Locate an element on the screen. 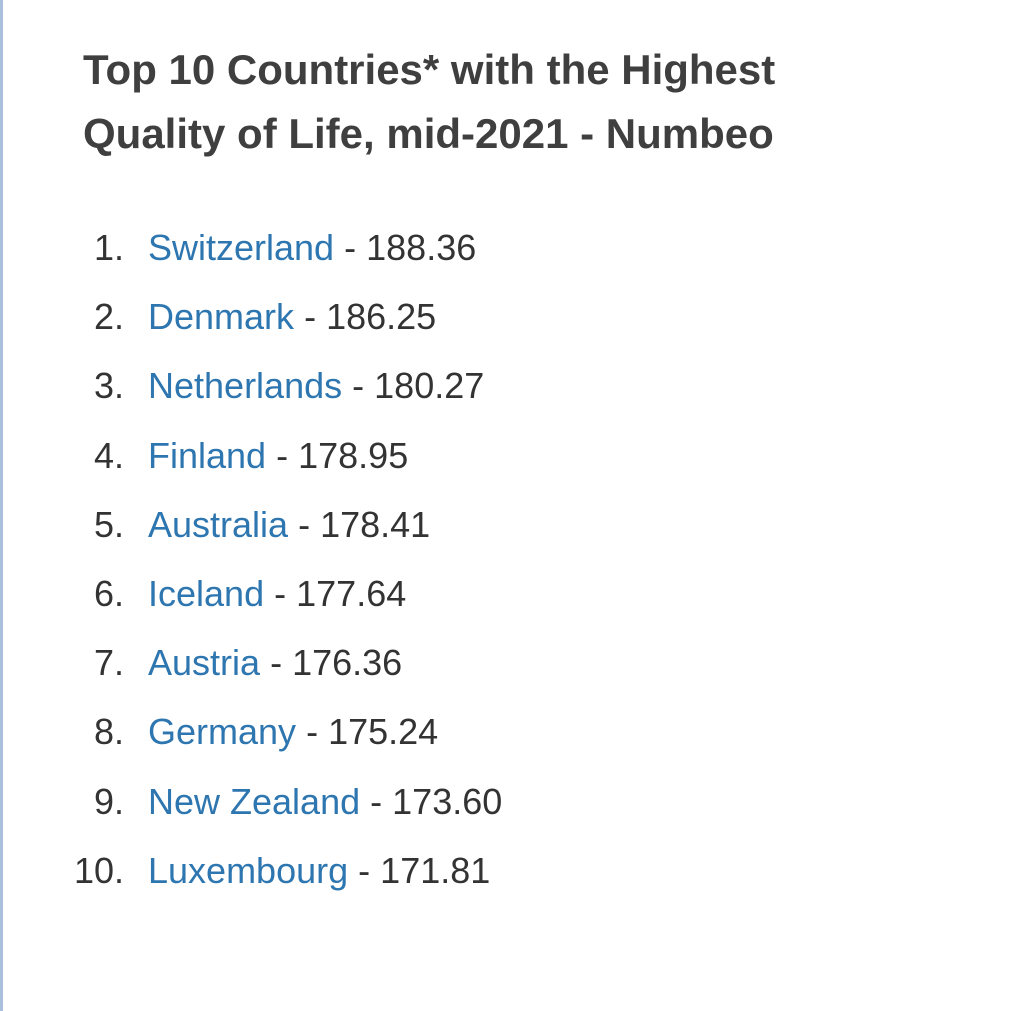  score: 188.36 is located at coordinates (421, 247).